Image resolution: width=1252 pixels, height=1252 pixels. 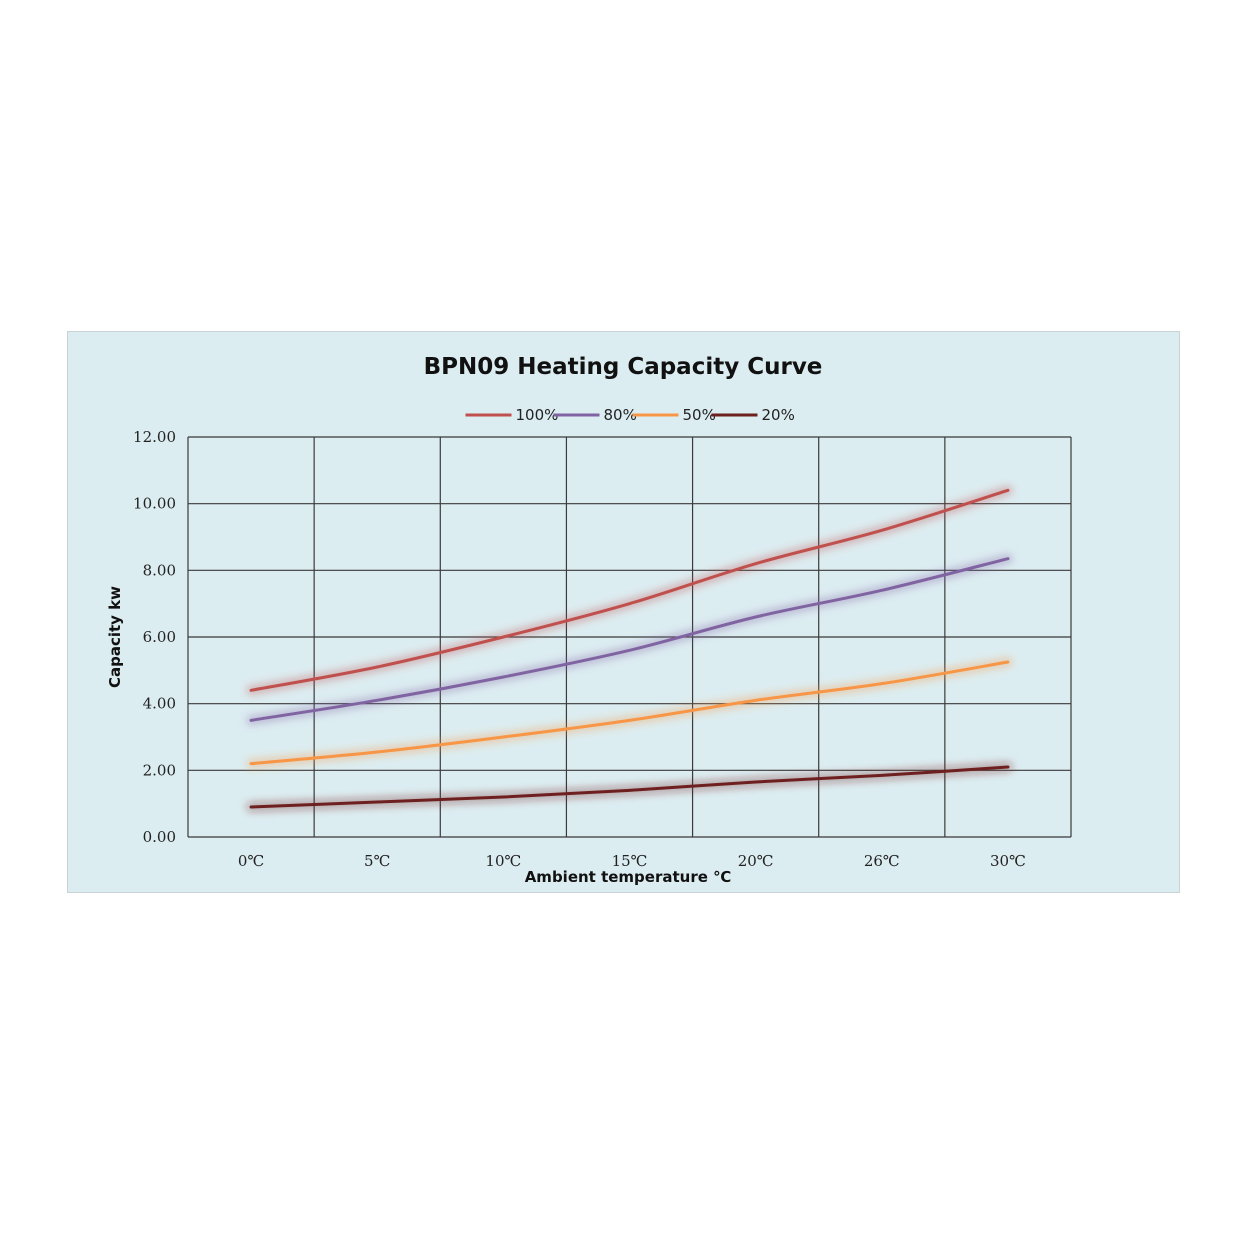 I want to click on series-line-80pct, so click(x=629, y=639).